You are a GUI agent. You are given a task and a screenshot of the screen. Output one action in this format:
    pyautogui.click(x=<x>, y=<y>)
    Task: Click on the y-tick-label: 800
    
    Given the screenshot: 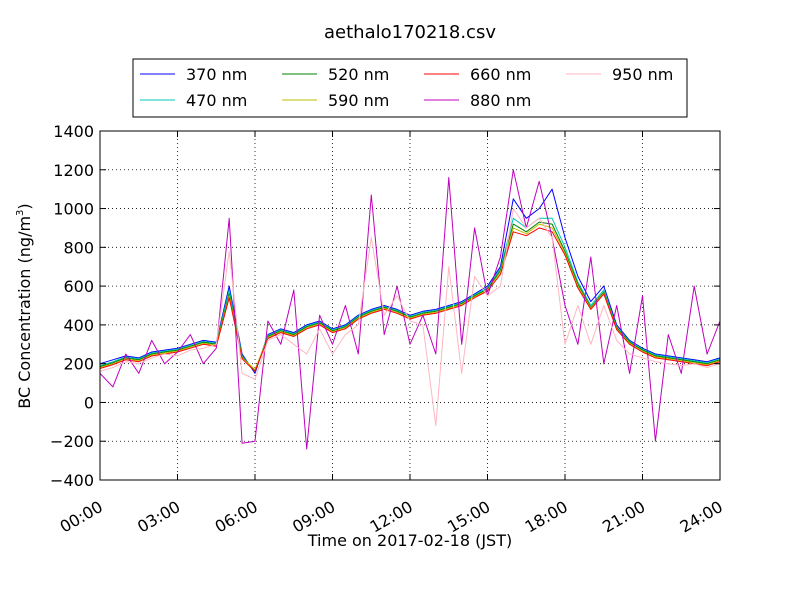 What is the action you would take?
    pyautogui.click(x=78, y=247)
    